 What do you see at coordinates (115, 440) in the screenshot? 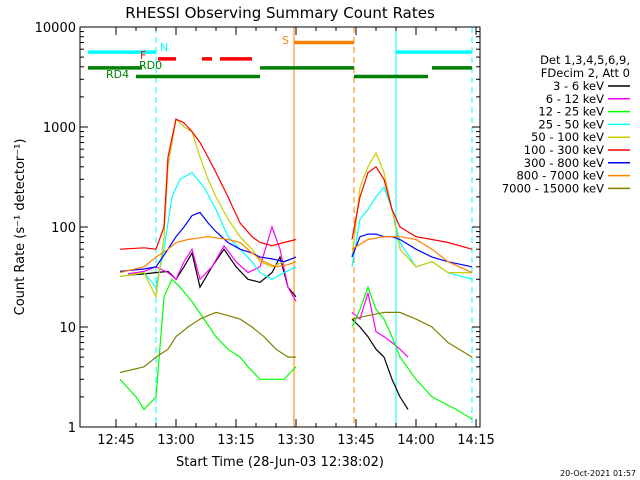
I see `x-tick-label-0: 12:45` at bounding box center [115, 440].